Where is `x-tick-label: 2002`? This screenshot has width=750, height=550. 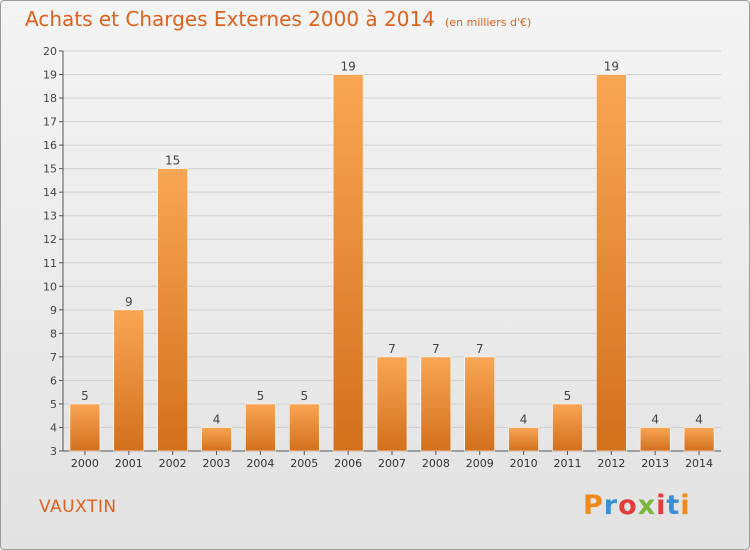 x-tick-label: 2002 is located at coordinates (173, 463).